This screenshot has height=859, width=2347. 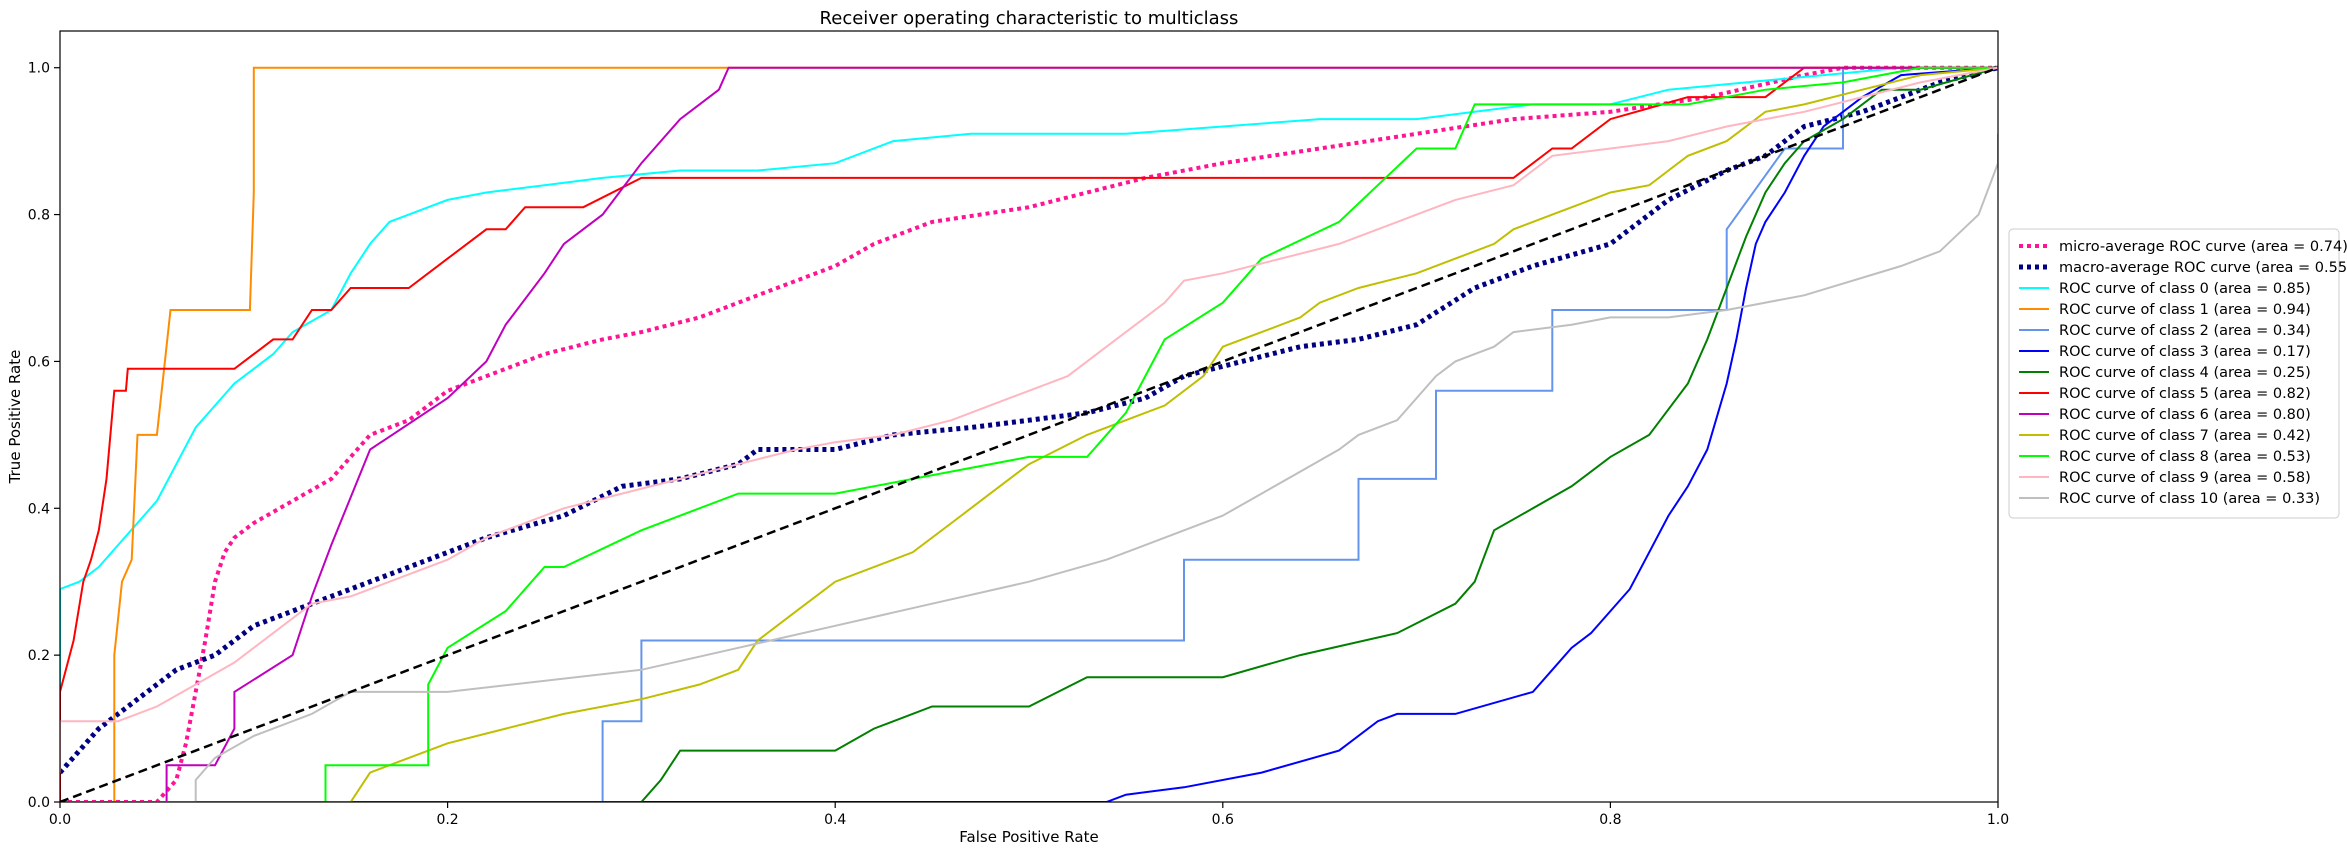 I want to click on legend-entry: ROC curve of class 10 (area = 0.33), so click(x=2189, y=499).